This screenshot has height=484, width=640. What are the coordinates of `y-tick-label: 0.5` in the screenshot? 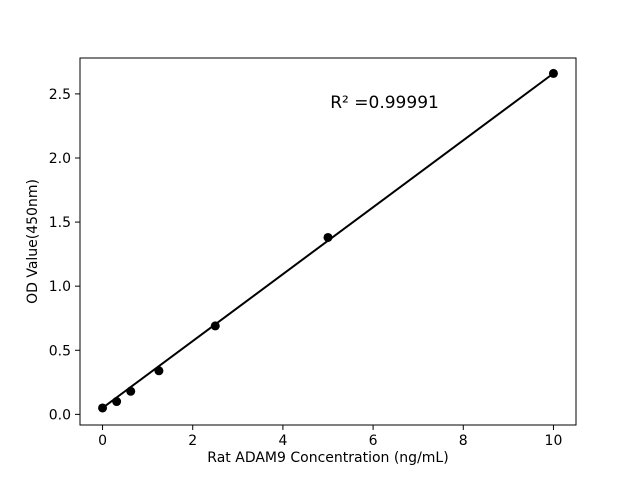 It's located at (60, 351).